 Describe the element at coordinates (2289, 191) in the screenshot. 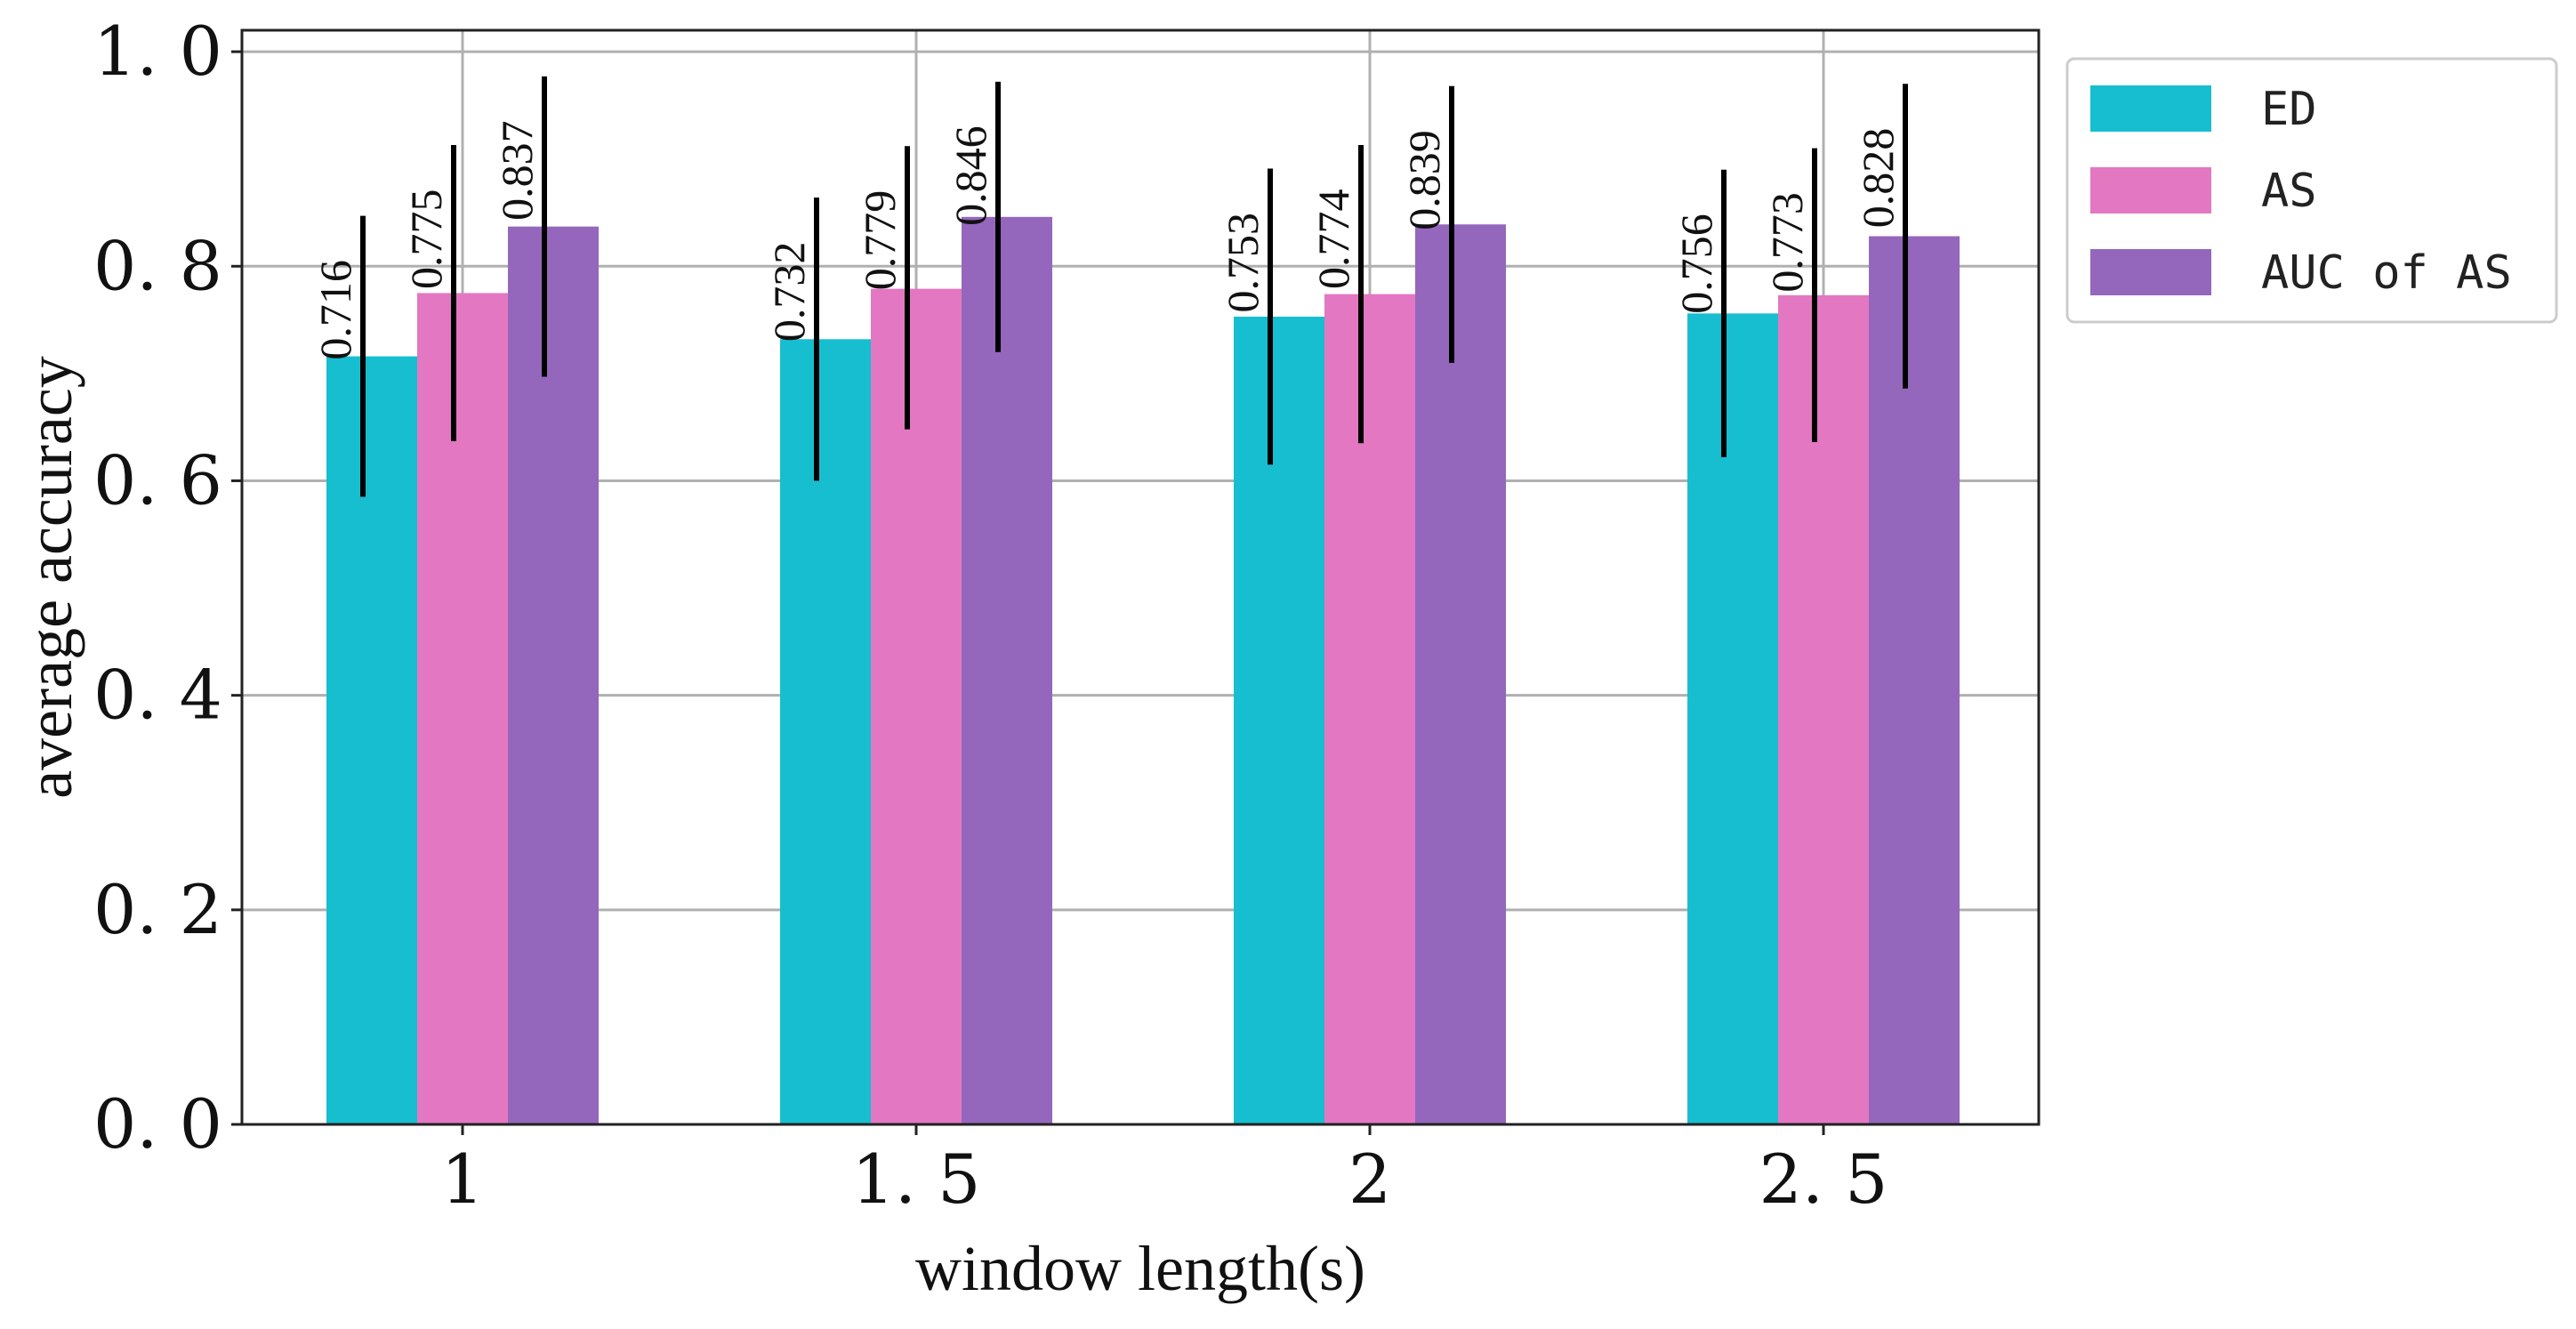

I see `legend-label-1: AS` at that location.